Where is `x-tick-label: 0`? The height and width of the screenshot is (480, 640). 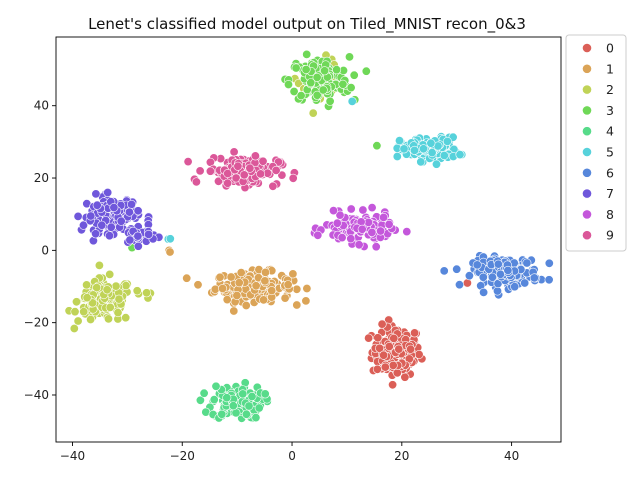
x-tick-label: 0 is located at coordinates (292, 456).